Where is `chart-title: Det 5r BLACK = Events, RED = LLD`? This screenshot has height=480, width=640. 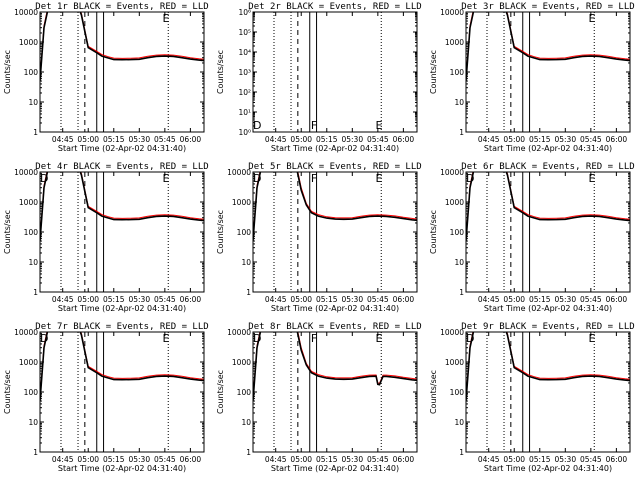
chart-title: Det 5r BLACK = Events, RED = LLD is located at coordinates (334, 167).